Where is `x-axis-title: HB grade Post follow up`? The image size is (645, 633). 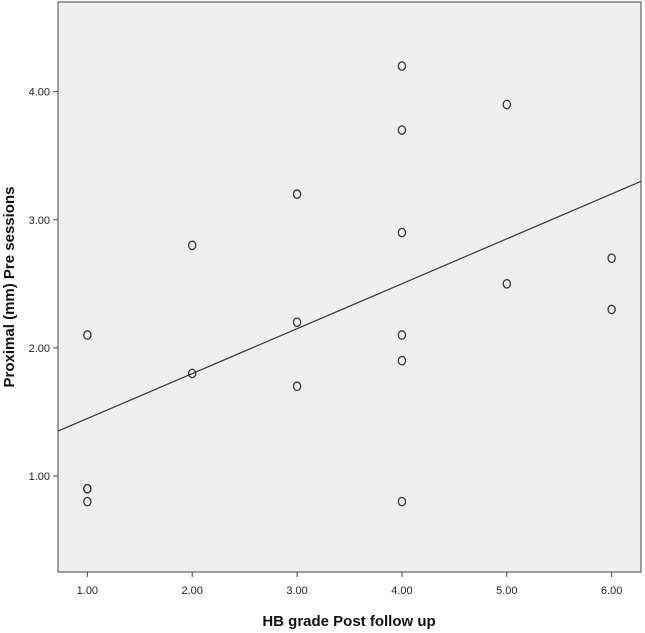
x-axis-title: HB grade Post follow up is located at coordinates (348, 621).